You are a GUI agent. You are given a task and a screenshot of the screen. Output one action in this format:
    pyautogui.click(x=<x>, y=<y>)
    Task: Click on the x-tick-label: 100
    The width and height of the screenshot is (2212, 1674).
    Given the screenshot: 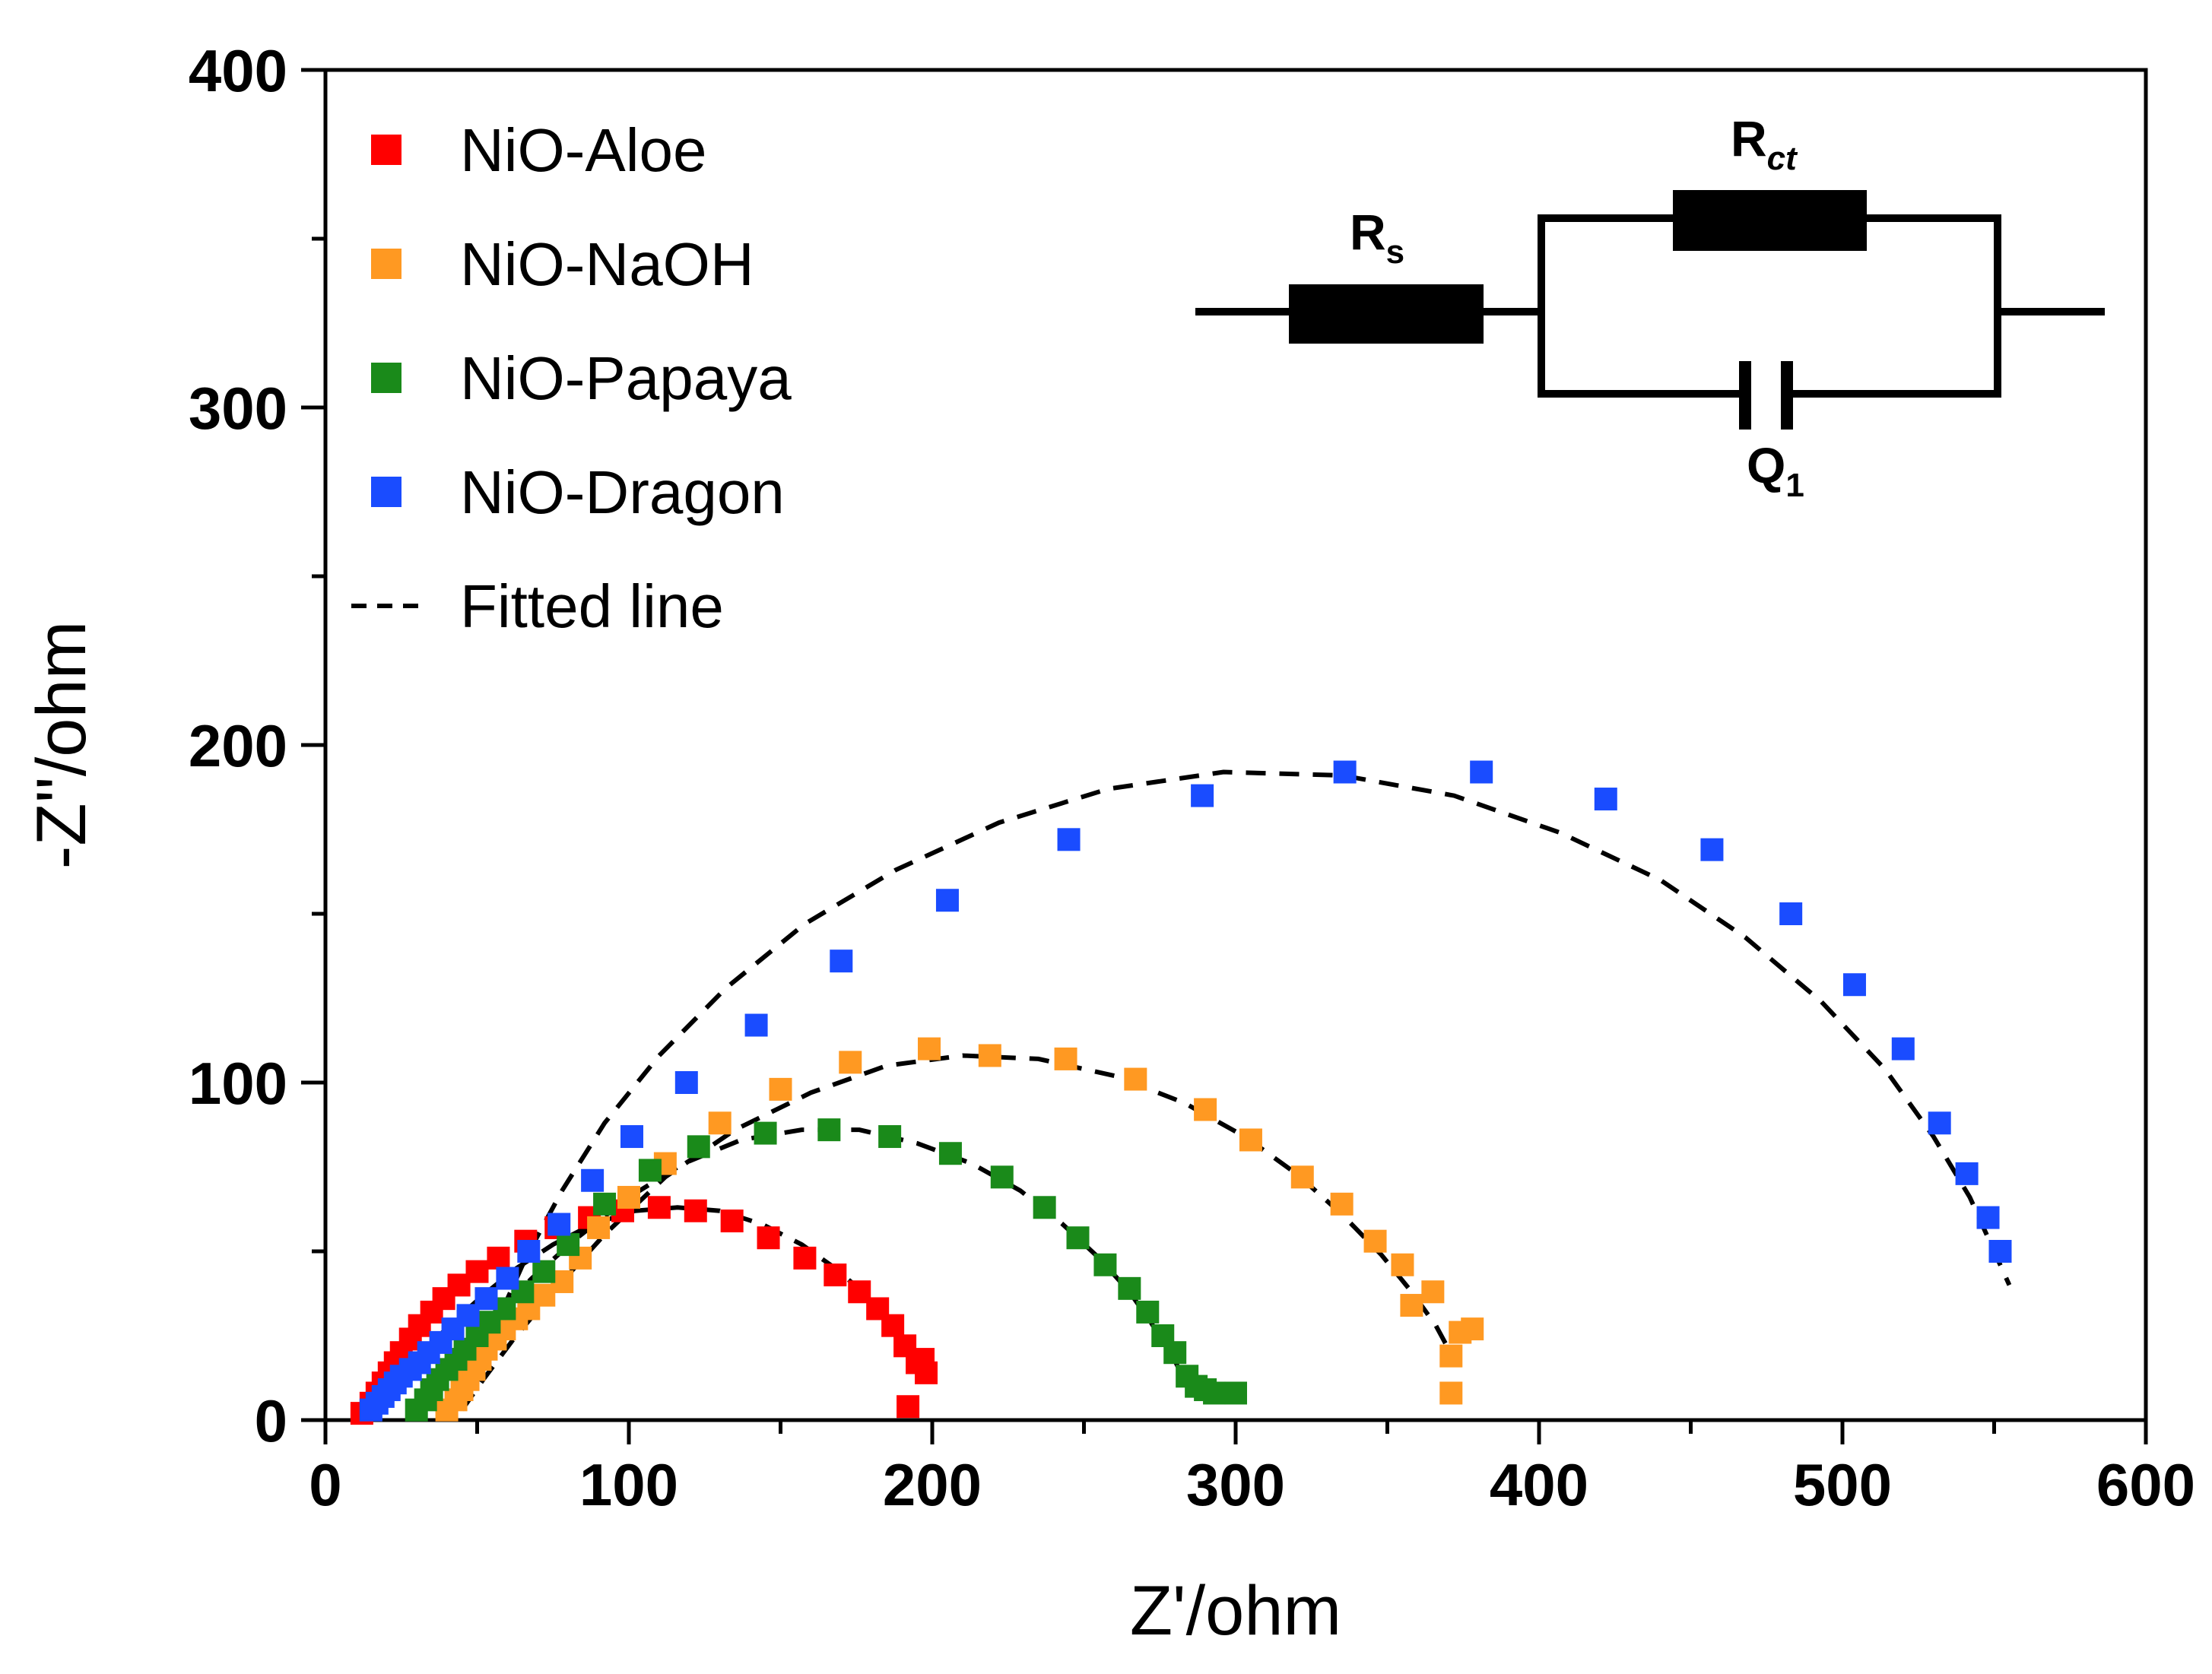 What is the action you would take?
    pyautogui.click(x=628, y=1484)
    